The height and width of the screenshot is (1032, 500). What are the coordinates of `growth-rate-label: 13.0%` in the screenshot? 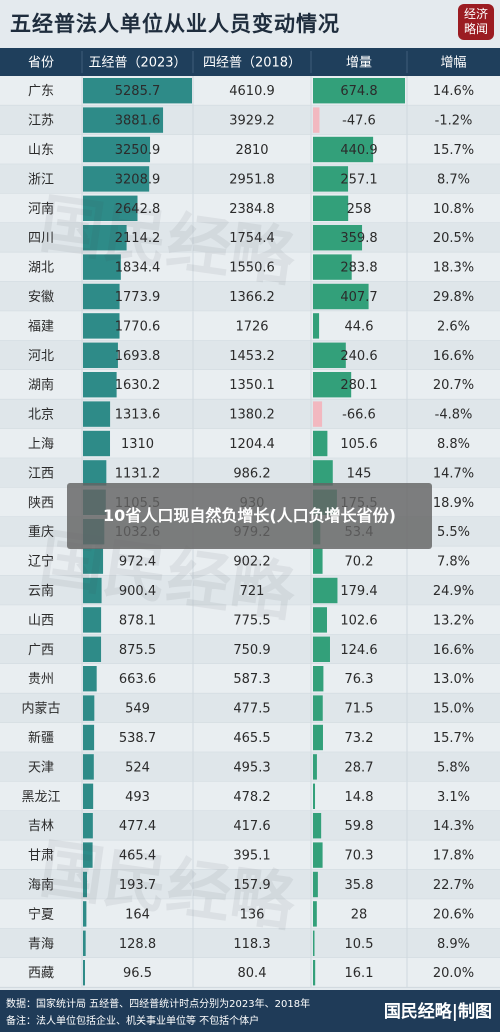 It's located at (453, 679).